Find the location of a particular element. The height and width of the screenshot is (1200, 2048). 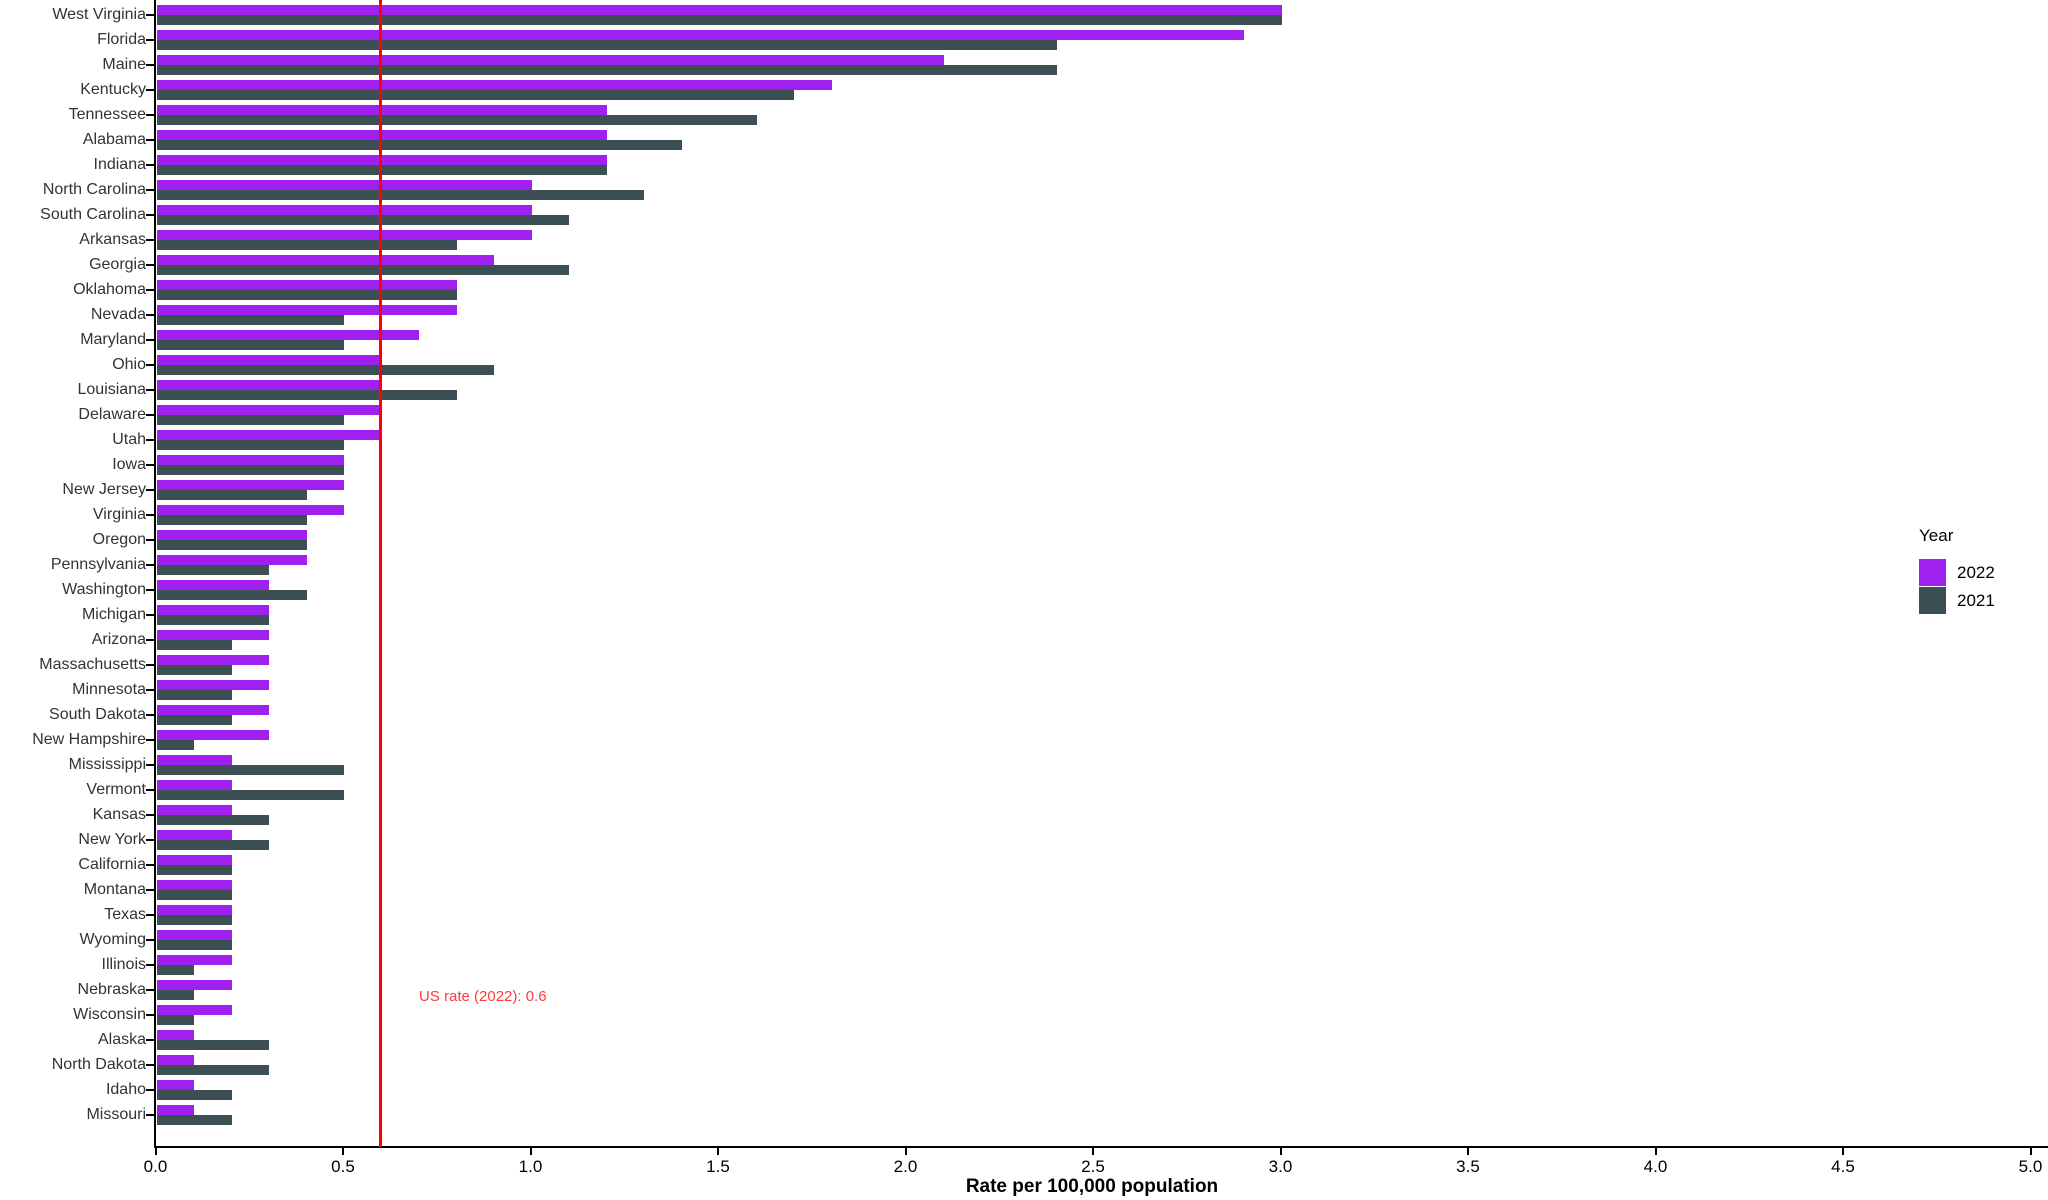

x-tick-label-3.5: 3.5 is located at coordinates (1468, 1166).